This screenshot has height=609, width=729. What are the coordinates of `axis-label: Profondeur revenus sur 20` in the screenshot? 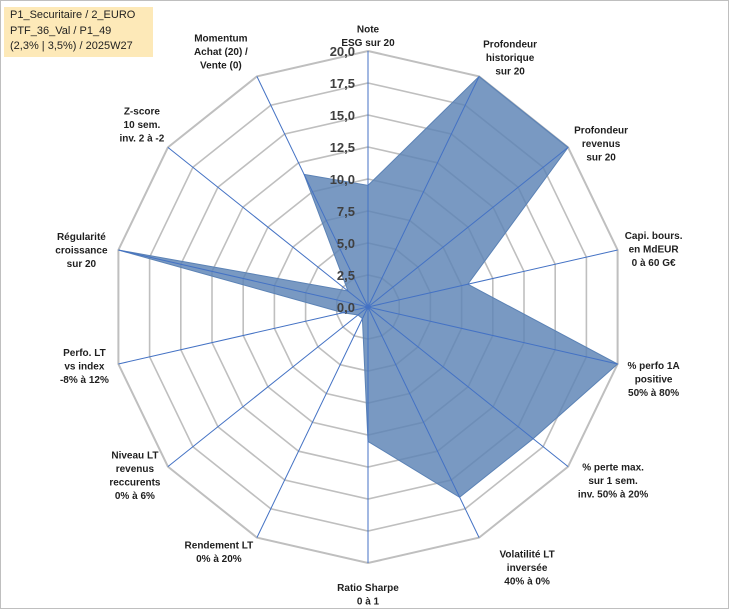 It's located at (601, 144).